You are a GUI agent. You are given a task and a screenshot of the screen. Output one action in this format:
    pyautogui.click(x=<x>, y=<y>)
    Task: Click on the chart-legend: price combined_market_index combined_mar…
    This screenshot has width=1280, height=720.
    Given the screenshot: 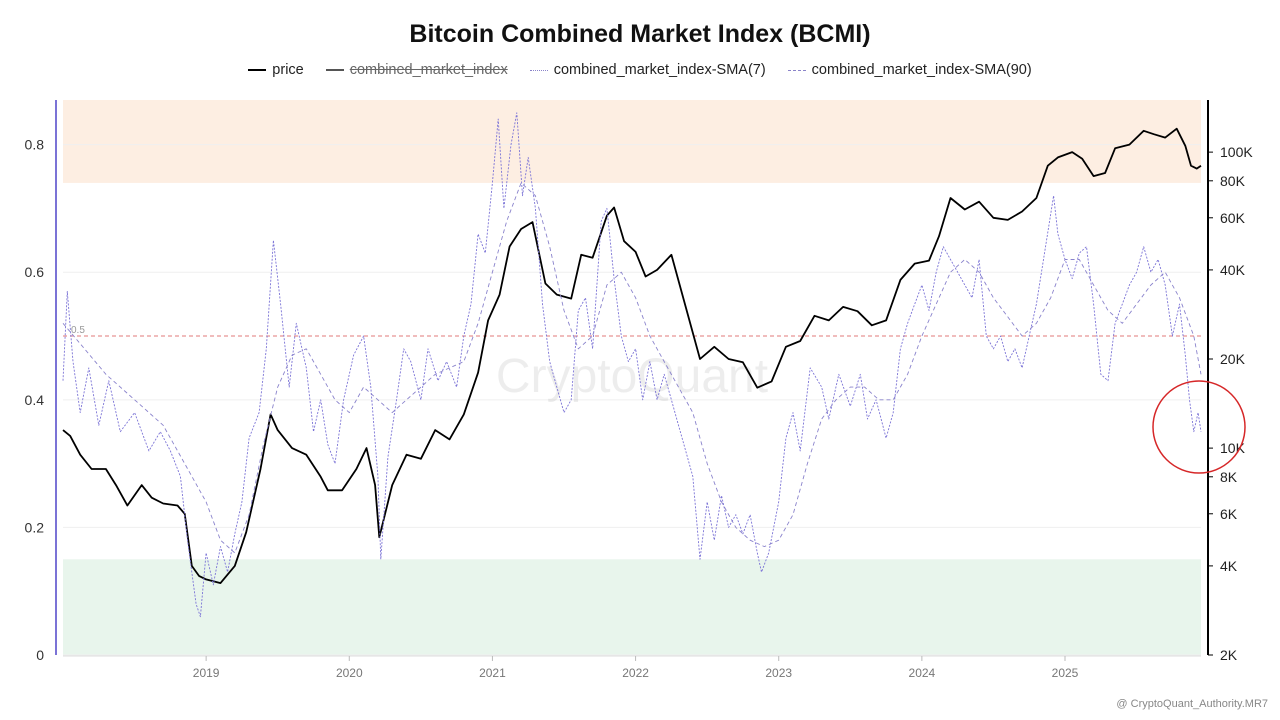 What is the action you would take?
    pyautogui.click(x=640, y=70)
    